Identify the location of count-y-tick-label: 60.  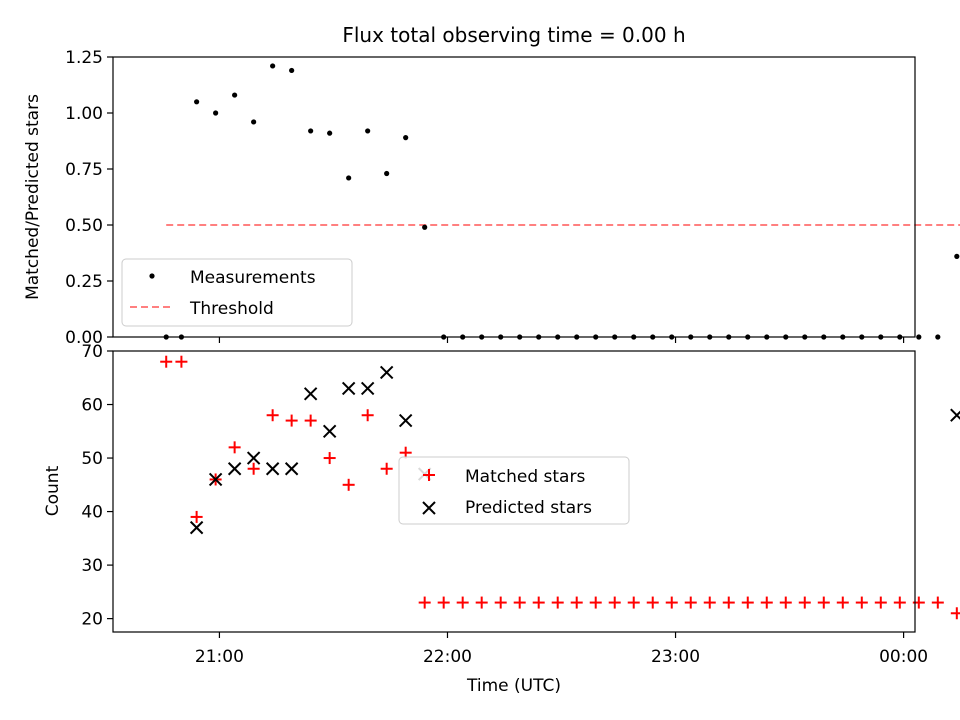
(92, 406).